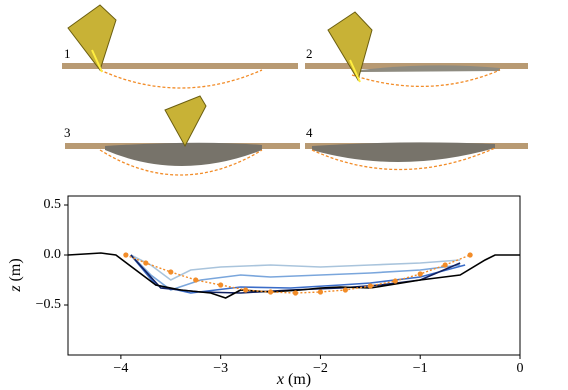  What do you see at coordinates (15, 269) in the screenshot?
I see `y-label-unit: (m)` at bounding box center [15, 269].